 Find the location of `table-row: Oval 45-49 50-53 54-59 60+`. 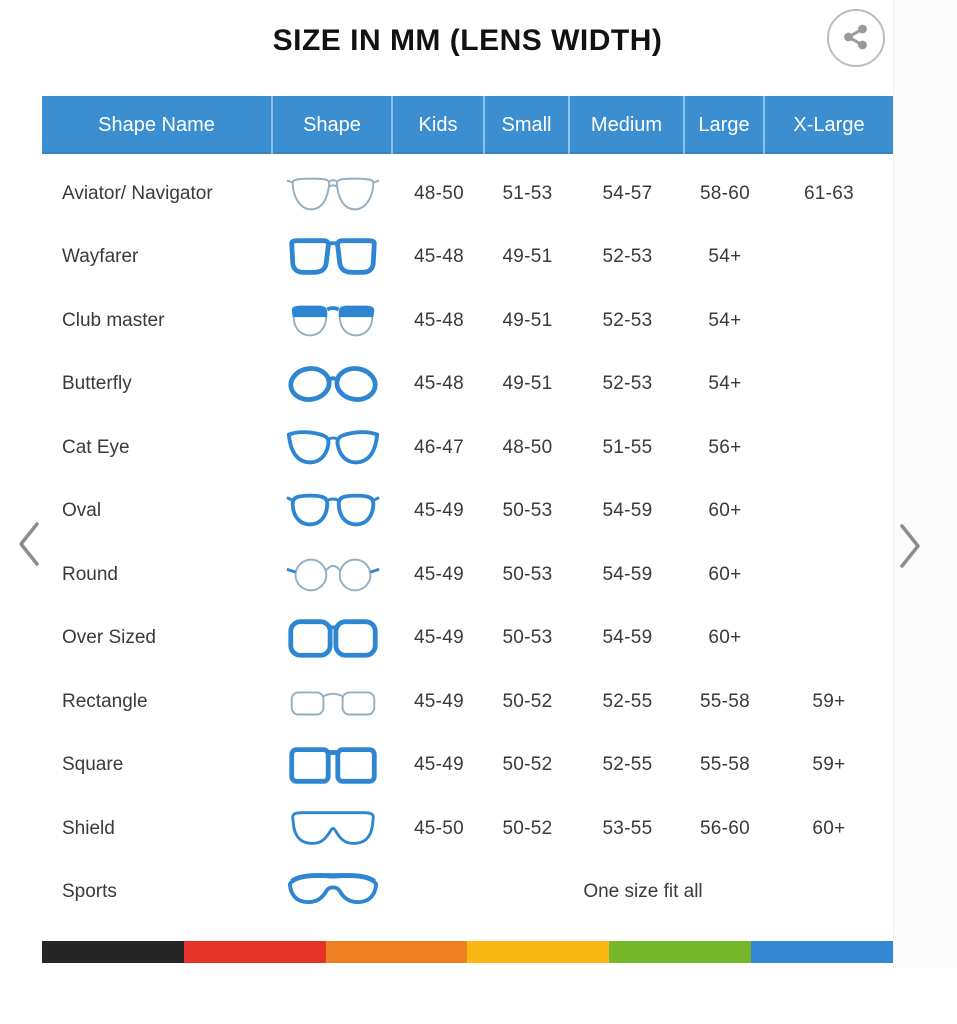

table-row: Oval 45-49 50-53 54-59 60+ is located at coordinates (467, 512).